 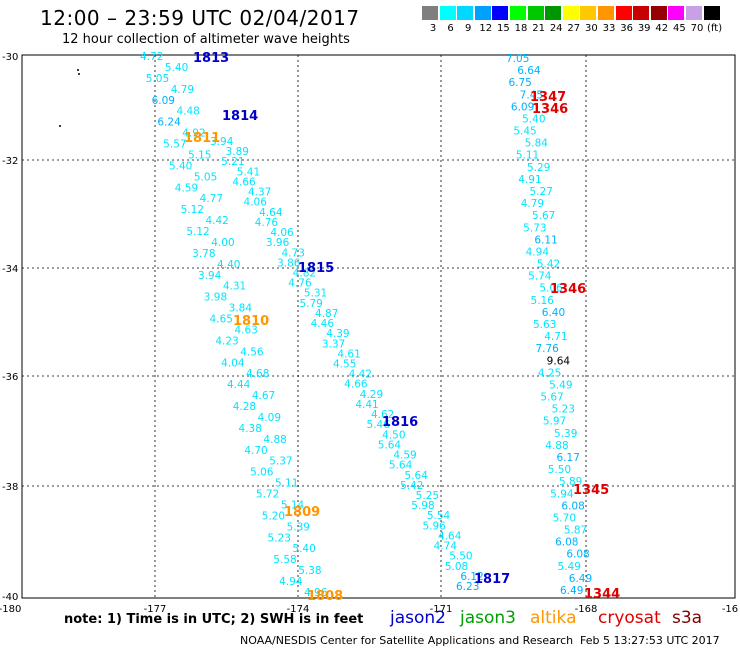 I want to click on scale-label: 30, so click(x=591, y=28).